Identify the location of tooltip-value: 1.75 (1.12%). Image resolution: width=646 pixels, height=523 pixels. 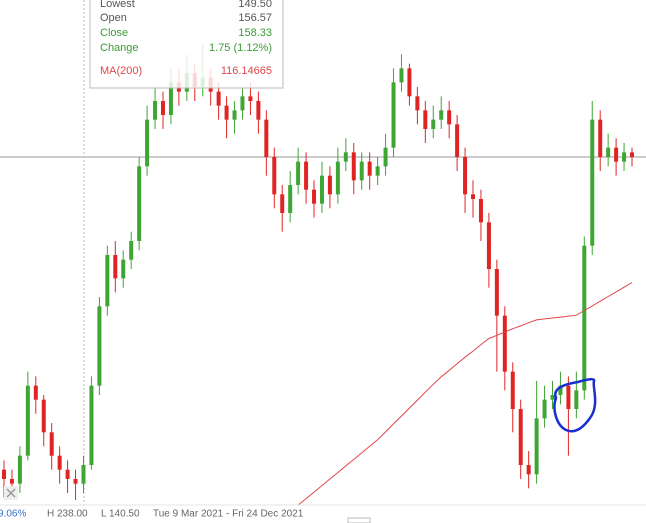
(240, 48).